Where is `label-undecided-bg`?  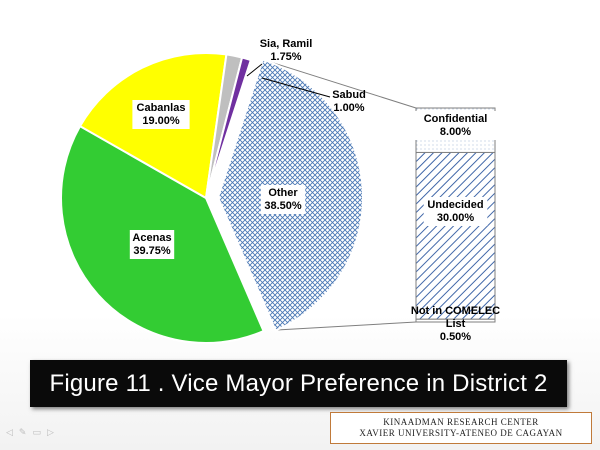 label-undecided-bg is located at coordinates (455, 211).